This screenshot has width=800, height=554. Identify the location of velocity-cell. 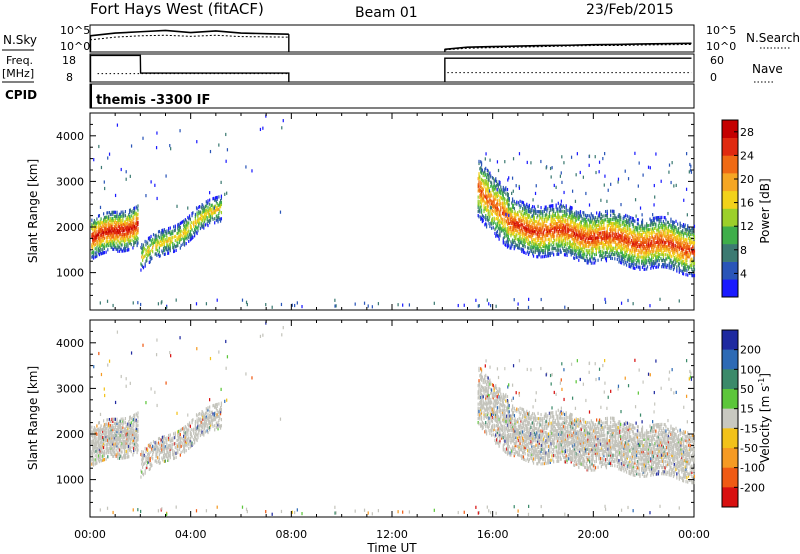
(97, 434).